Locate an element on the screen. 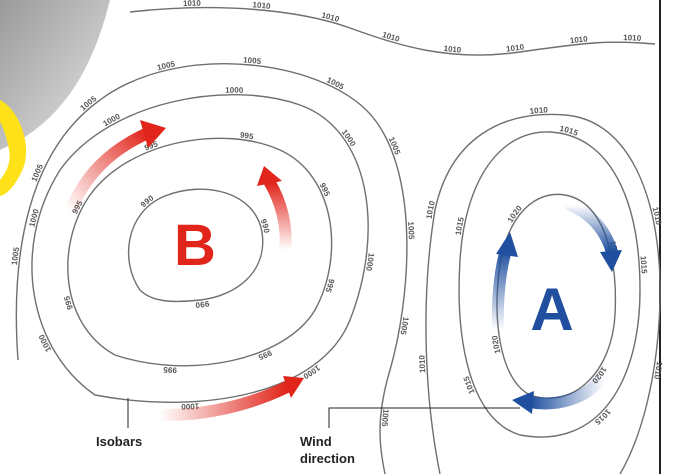  callout-lines is located at coordinates (323, 413).